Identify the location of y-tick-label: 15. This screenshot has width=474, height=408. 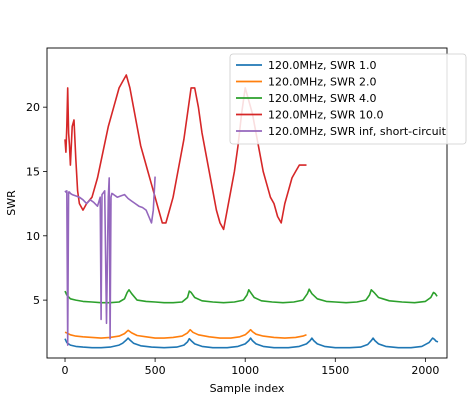
(33, 171).